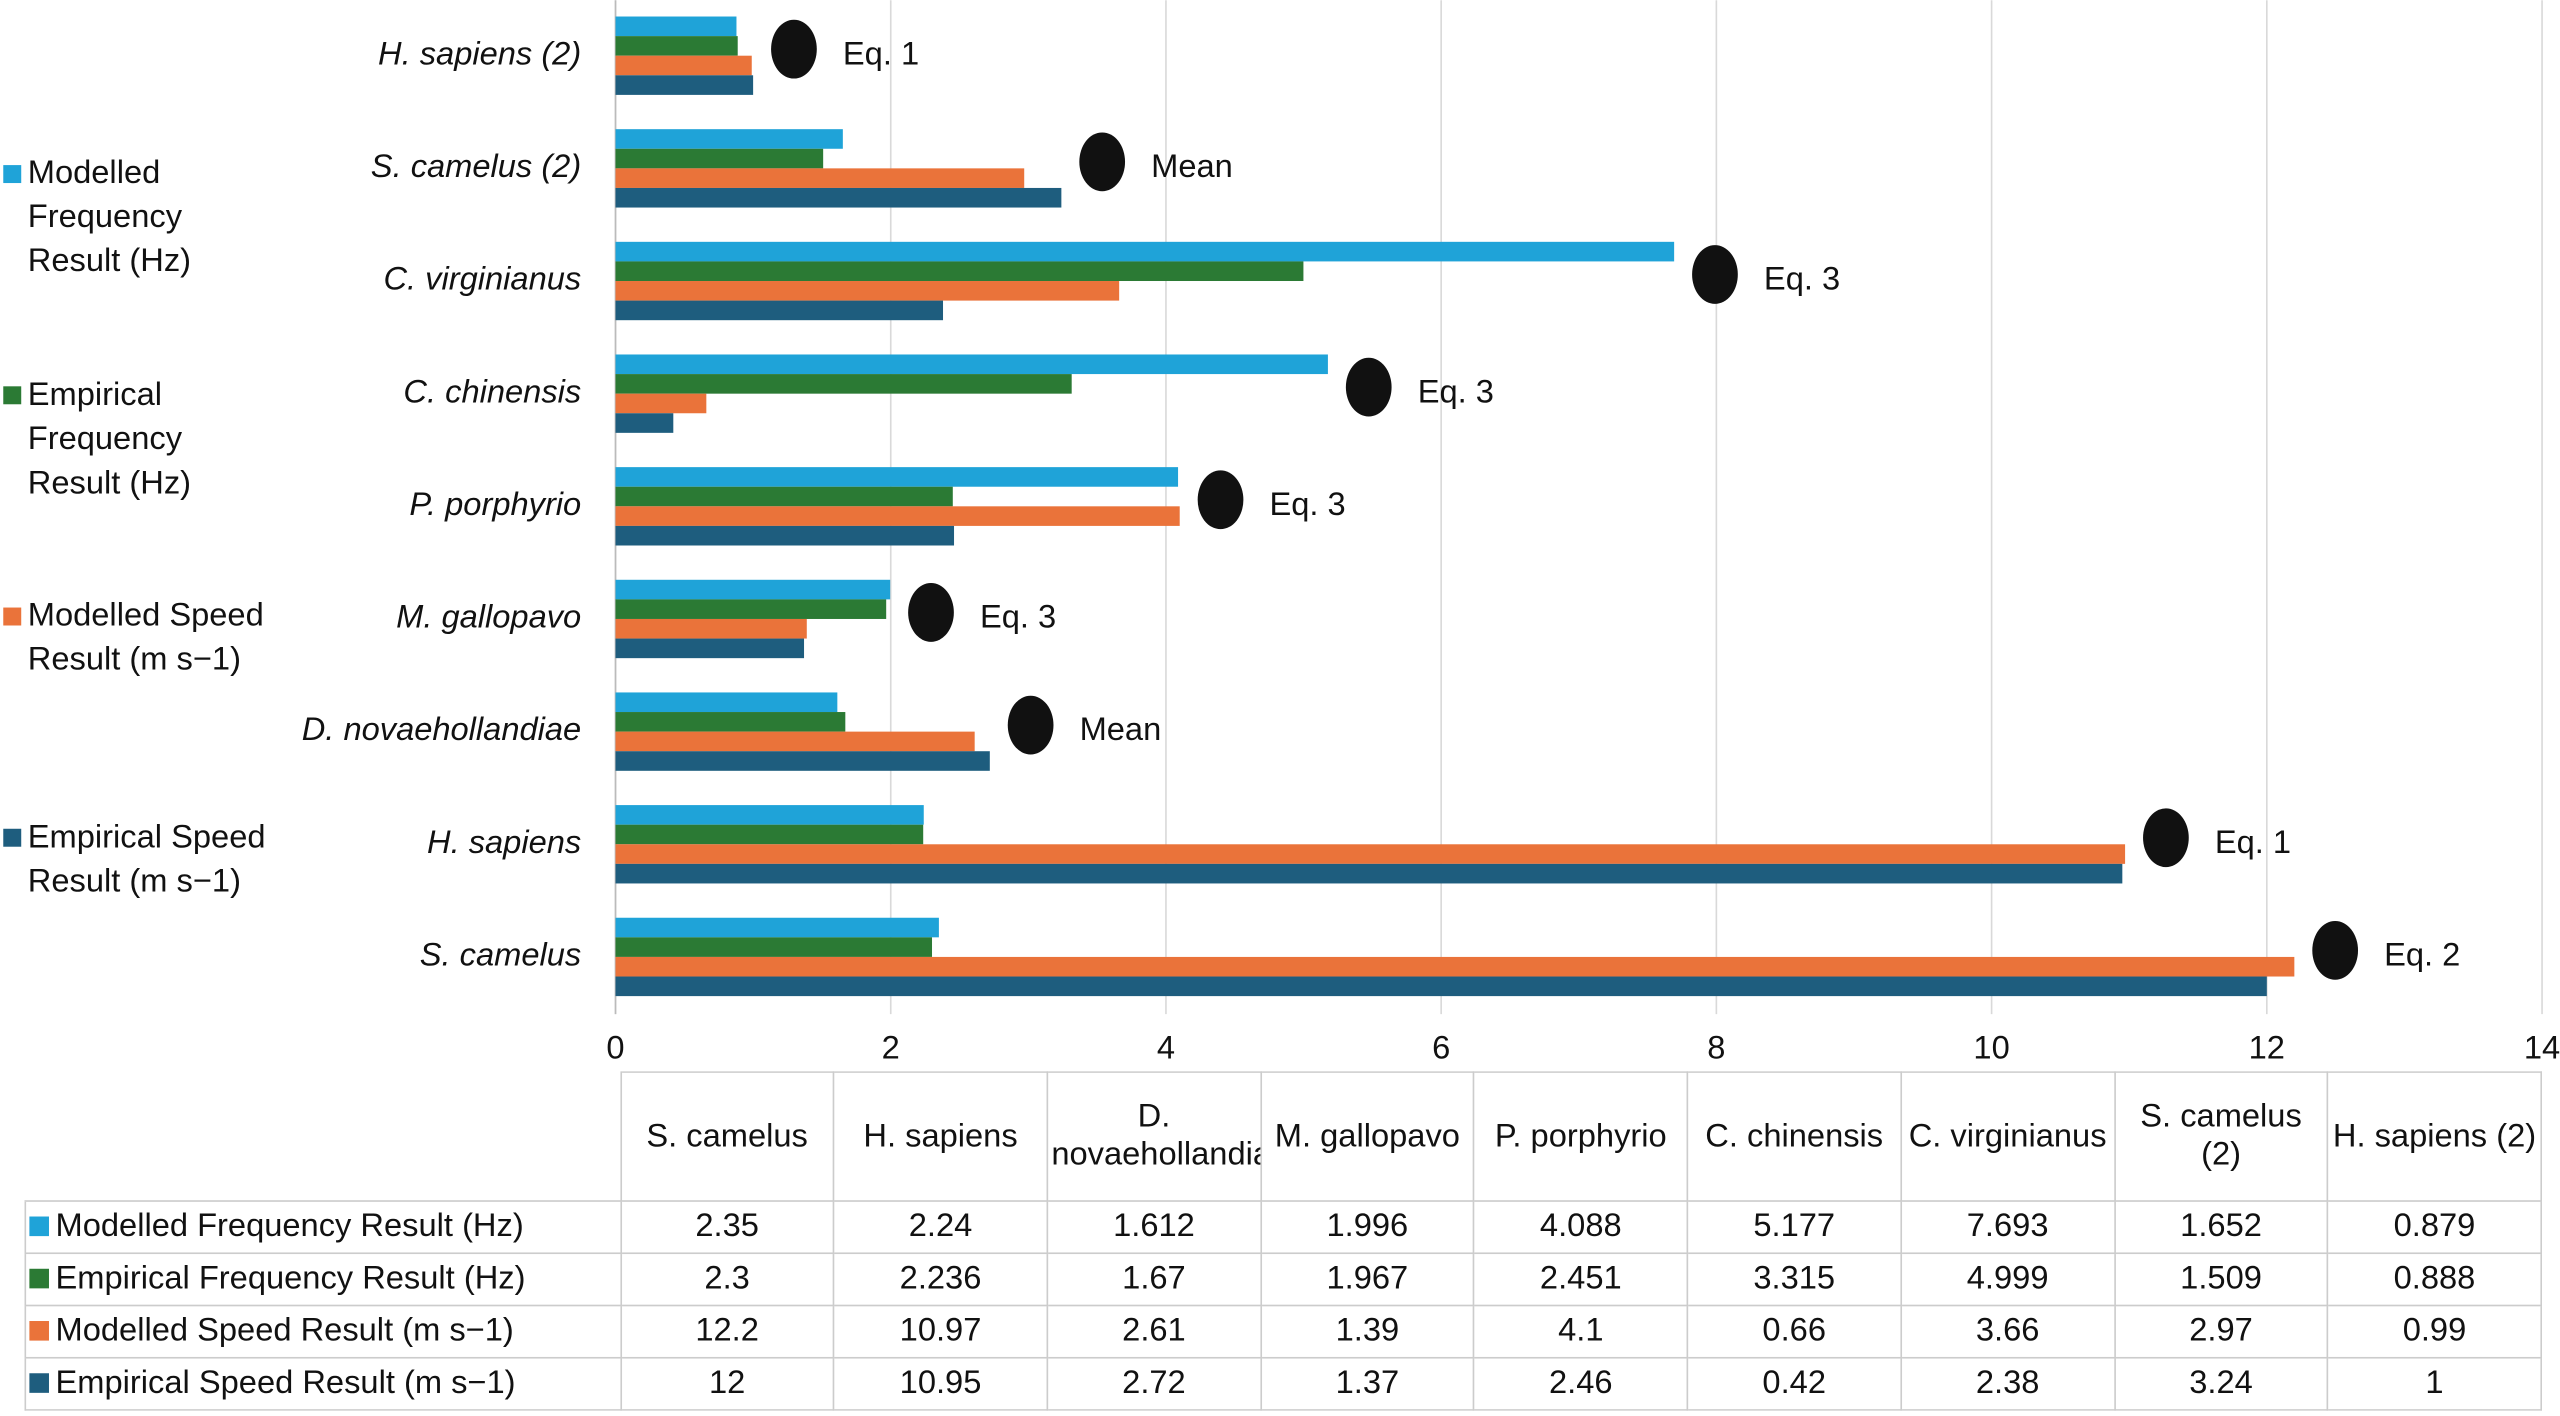  Describe the element at coordinates (2434, 1227) in the screenshot. I see `cell: 0.879` at that location.